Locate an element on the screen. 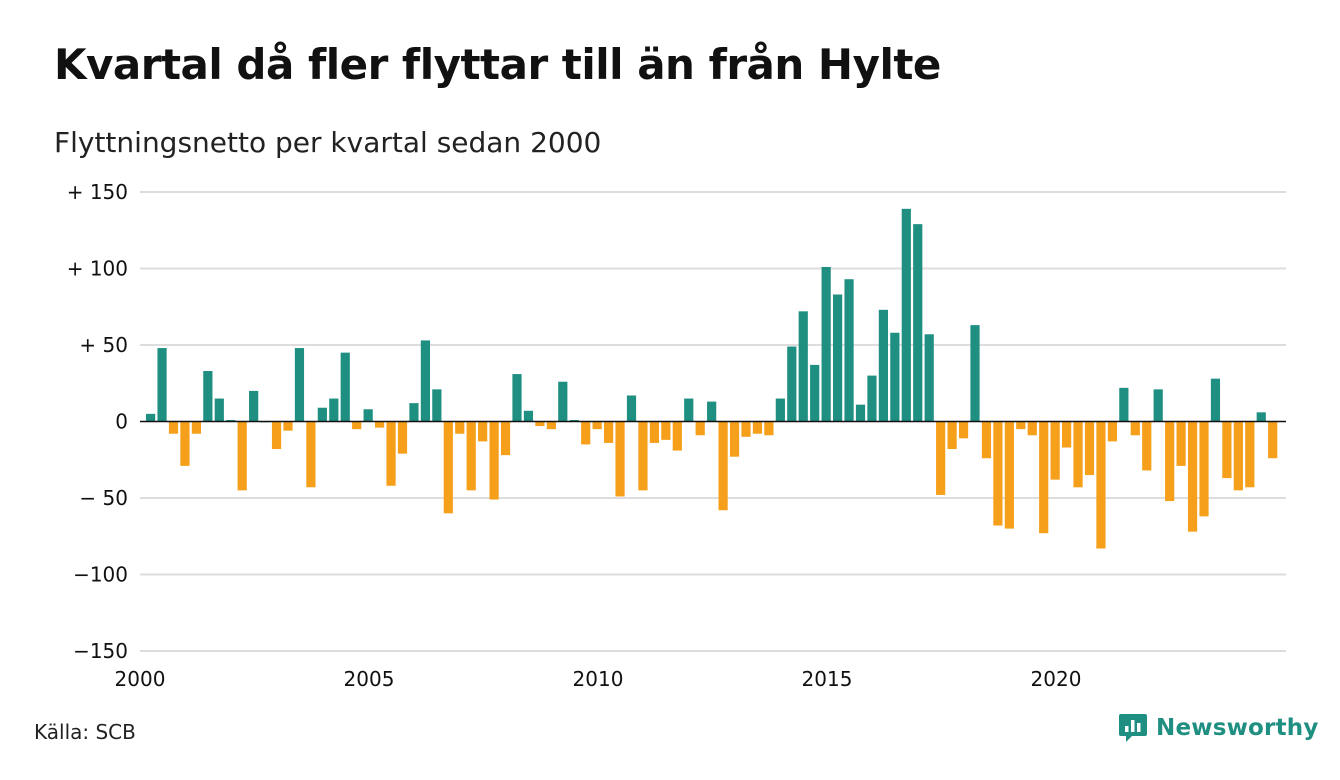  y-tick-label: + 100 is located at coordinates (97, 269).